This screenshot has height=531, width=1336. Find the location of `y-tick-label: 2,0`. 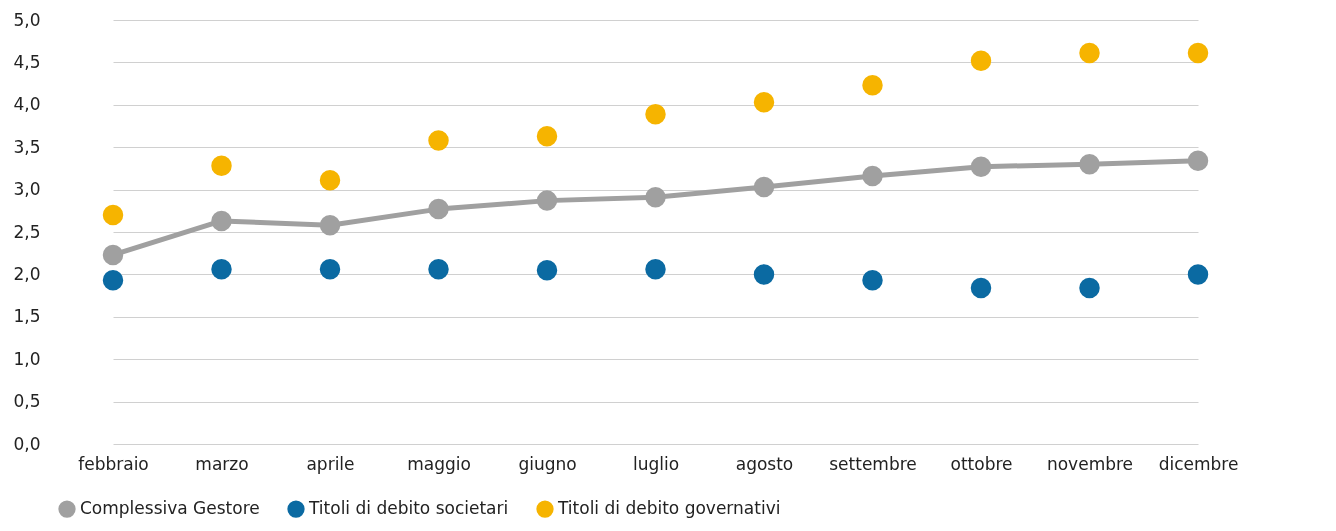

y-tick-label: 2,0 is located at coordinates (27, 273).